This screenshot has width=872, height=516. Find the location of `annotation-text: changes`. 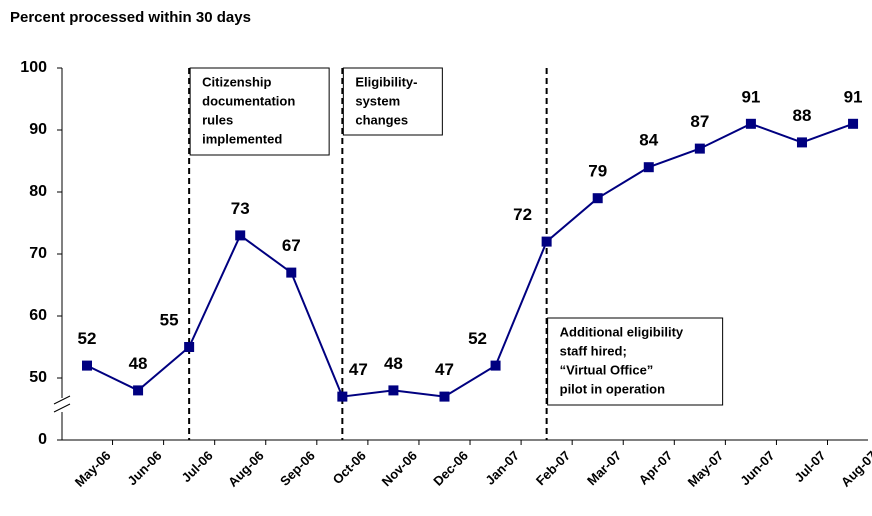

annotation-text: changes is located at coordinates (381, 119).